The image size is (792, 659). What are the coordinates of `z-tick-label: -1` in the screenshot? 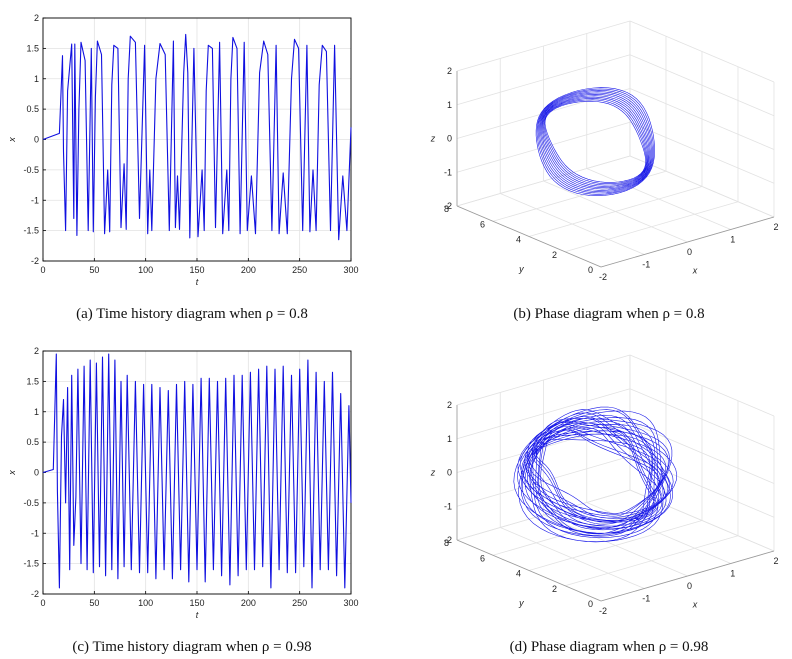 It's located at (448, 506).